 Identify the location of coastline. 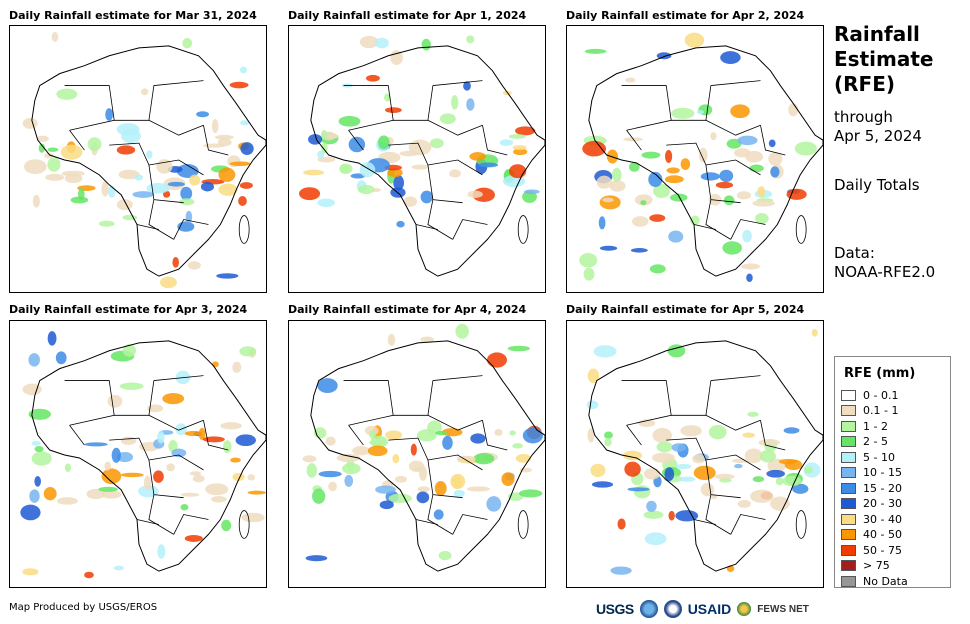
(148, 456).